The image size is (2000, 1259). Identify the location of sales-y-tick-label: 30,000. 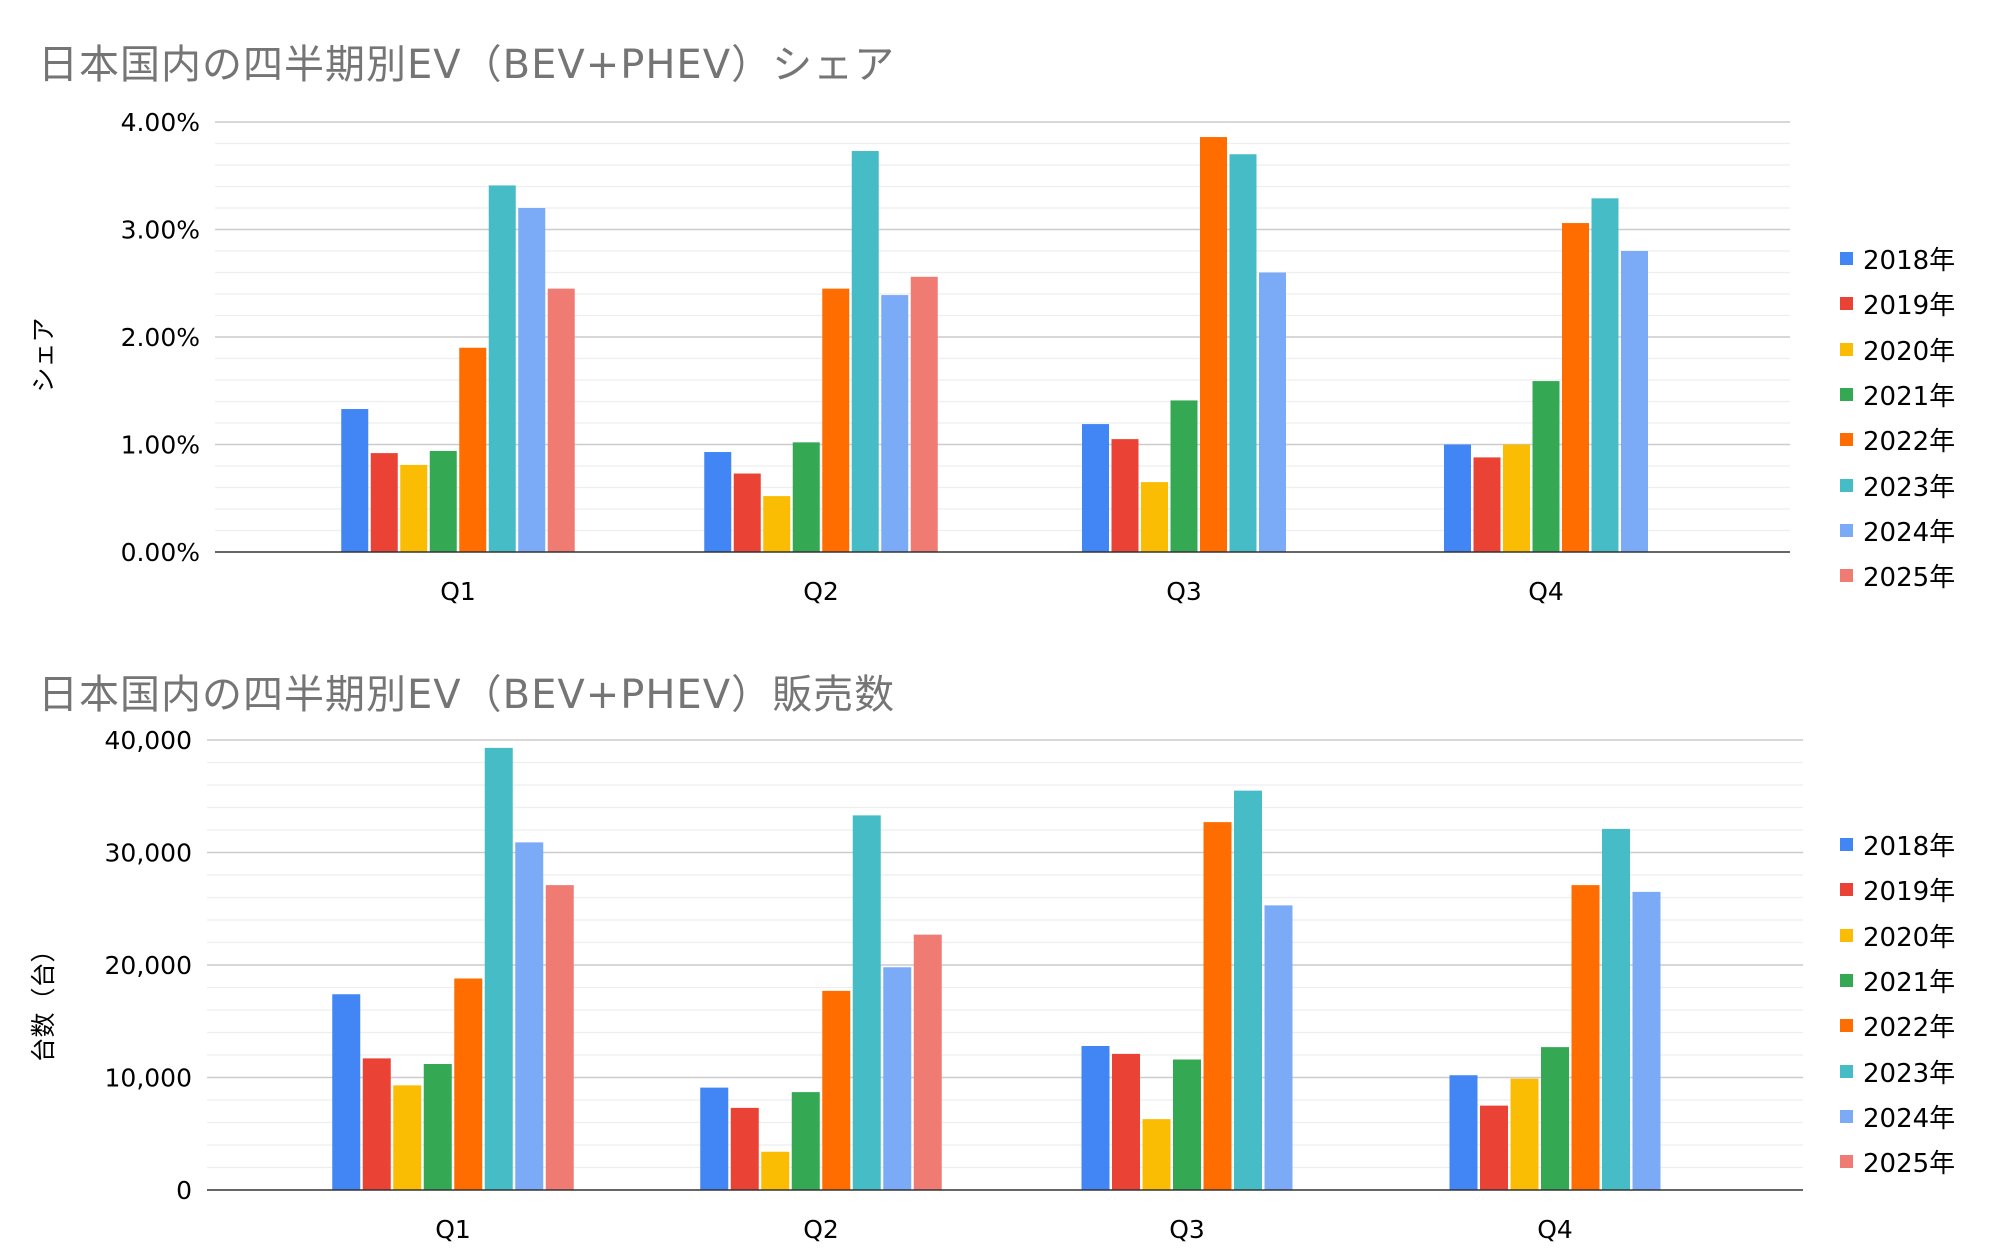
(148, 853).